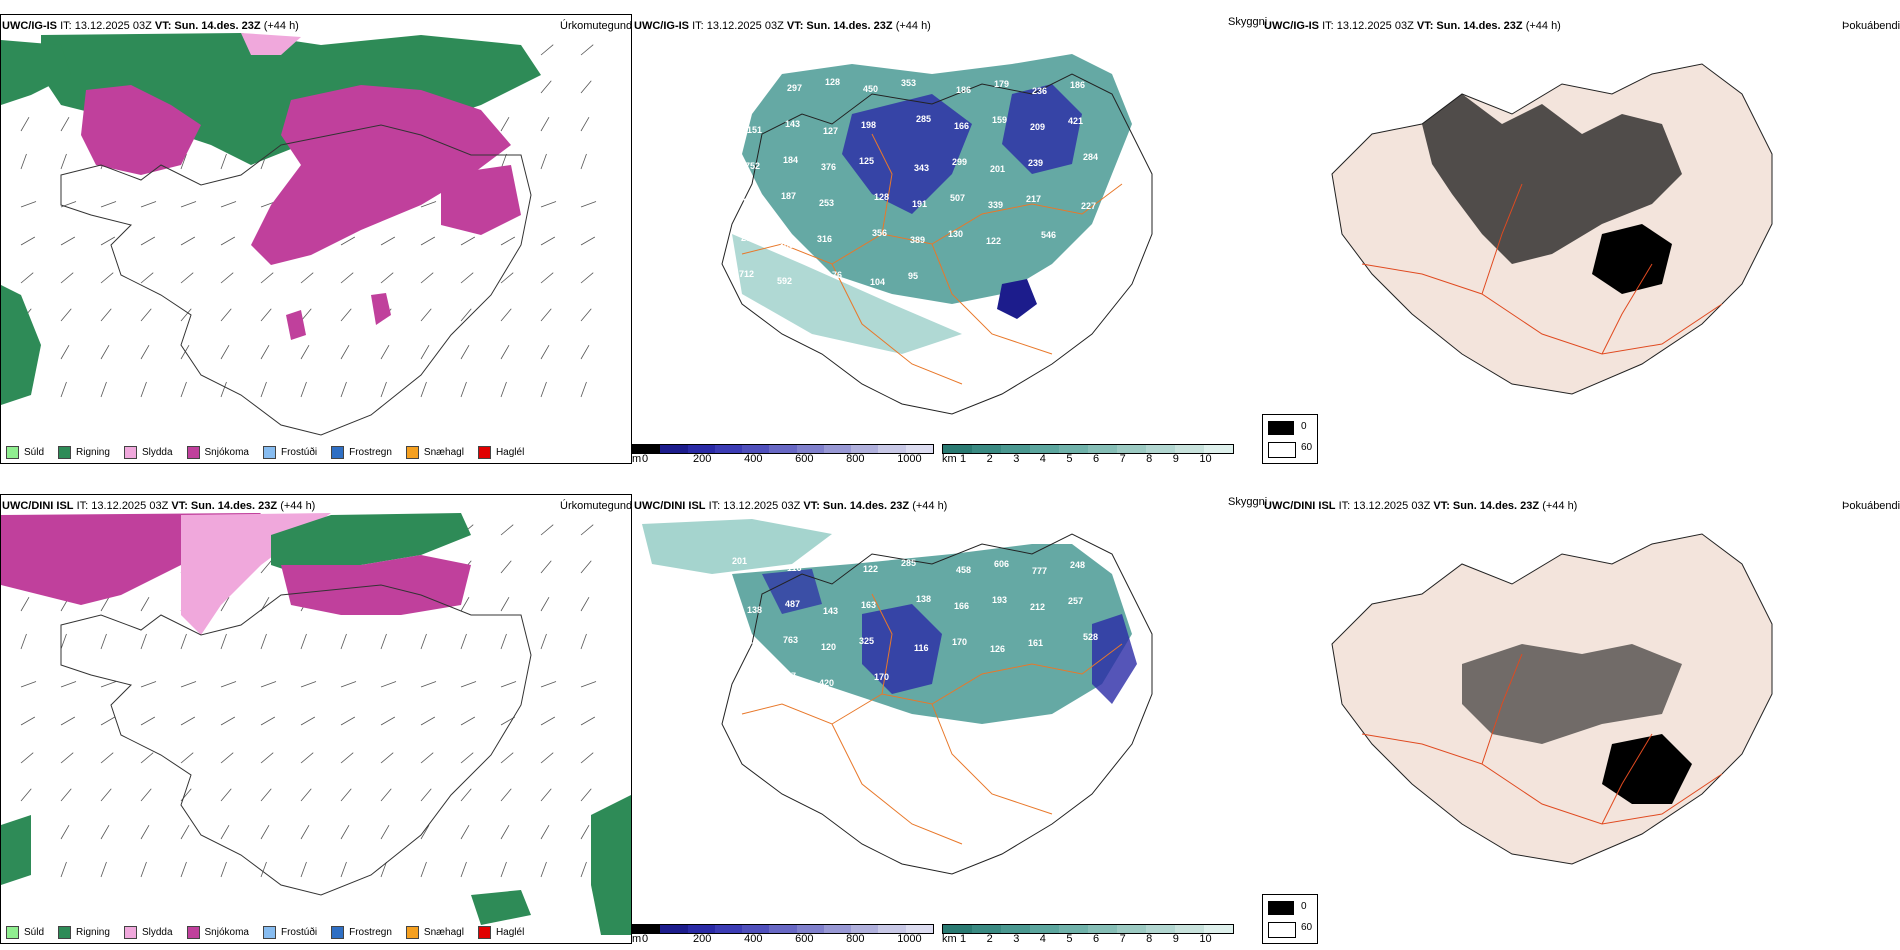 The width and height of the screenshot is (1900, 950). Describe the element at coordinates (909, 939) in the screenshot. I see `colorbar-tick: 1000` at that location.